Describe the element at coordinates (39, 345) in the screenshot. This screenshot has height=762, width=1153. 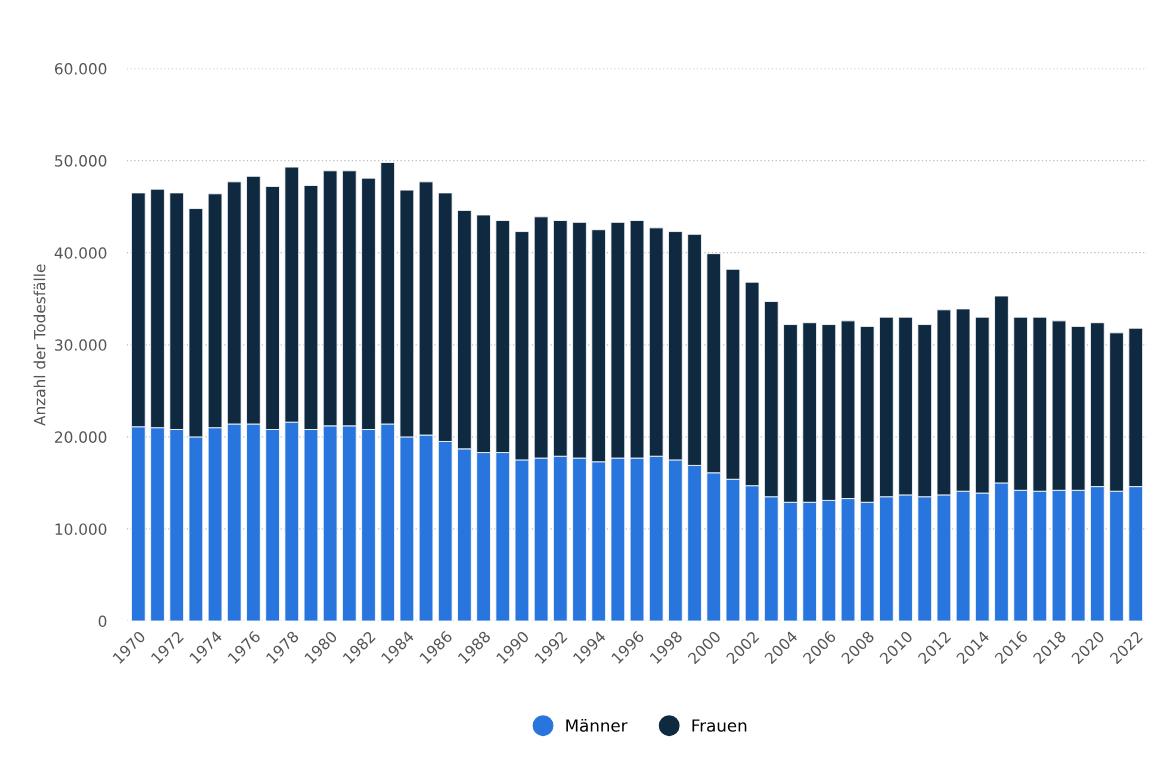
I see `y-axis-title: Anzahl der Todesfälle` at that location.